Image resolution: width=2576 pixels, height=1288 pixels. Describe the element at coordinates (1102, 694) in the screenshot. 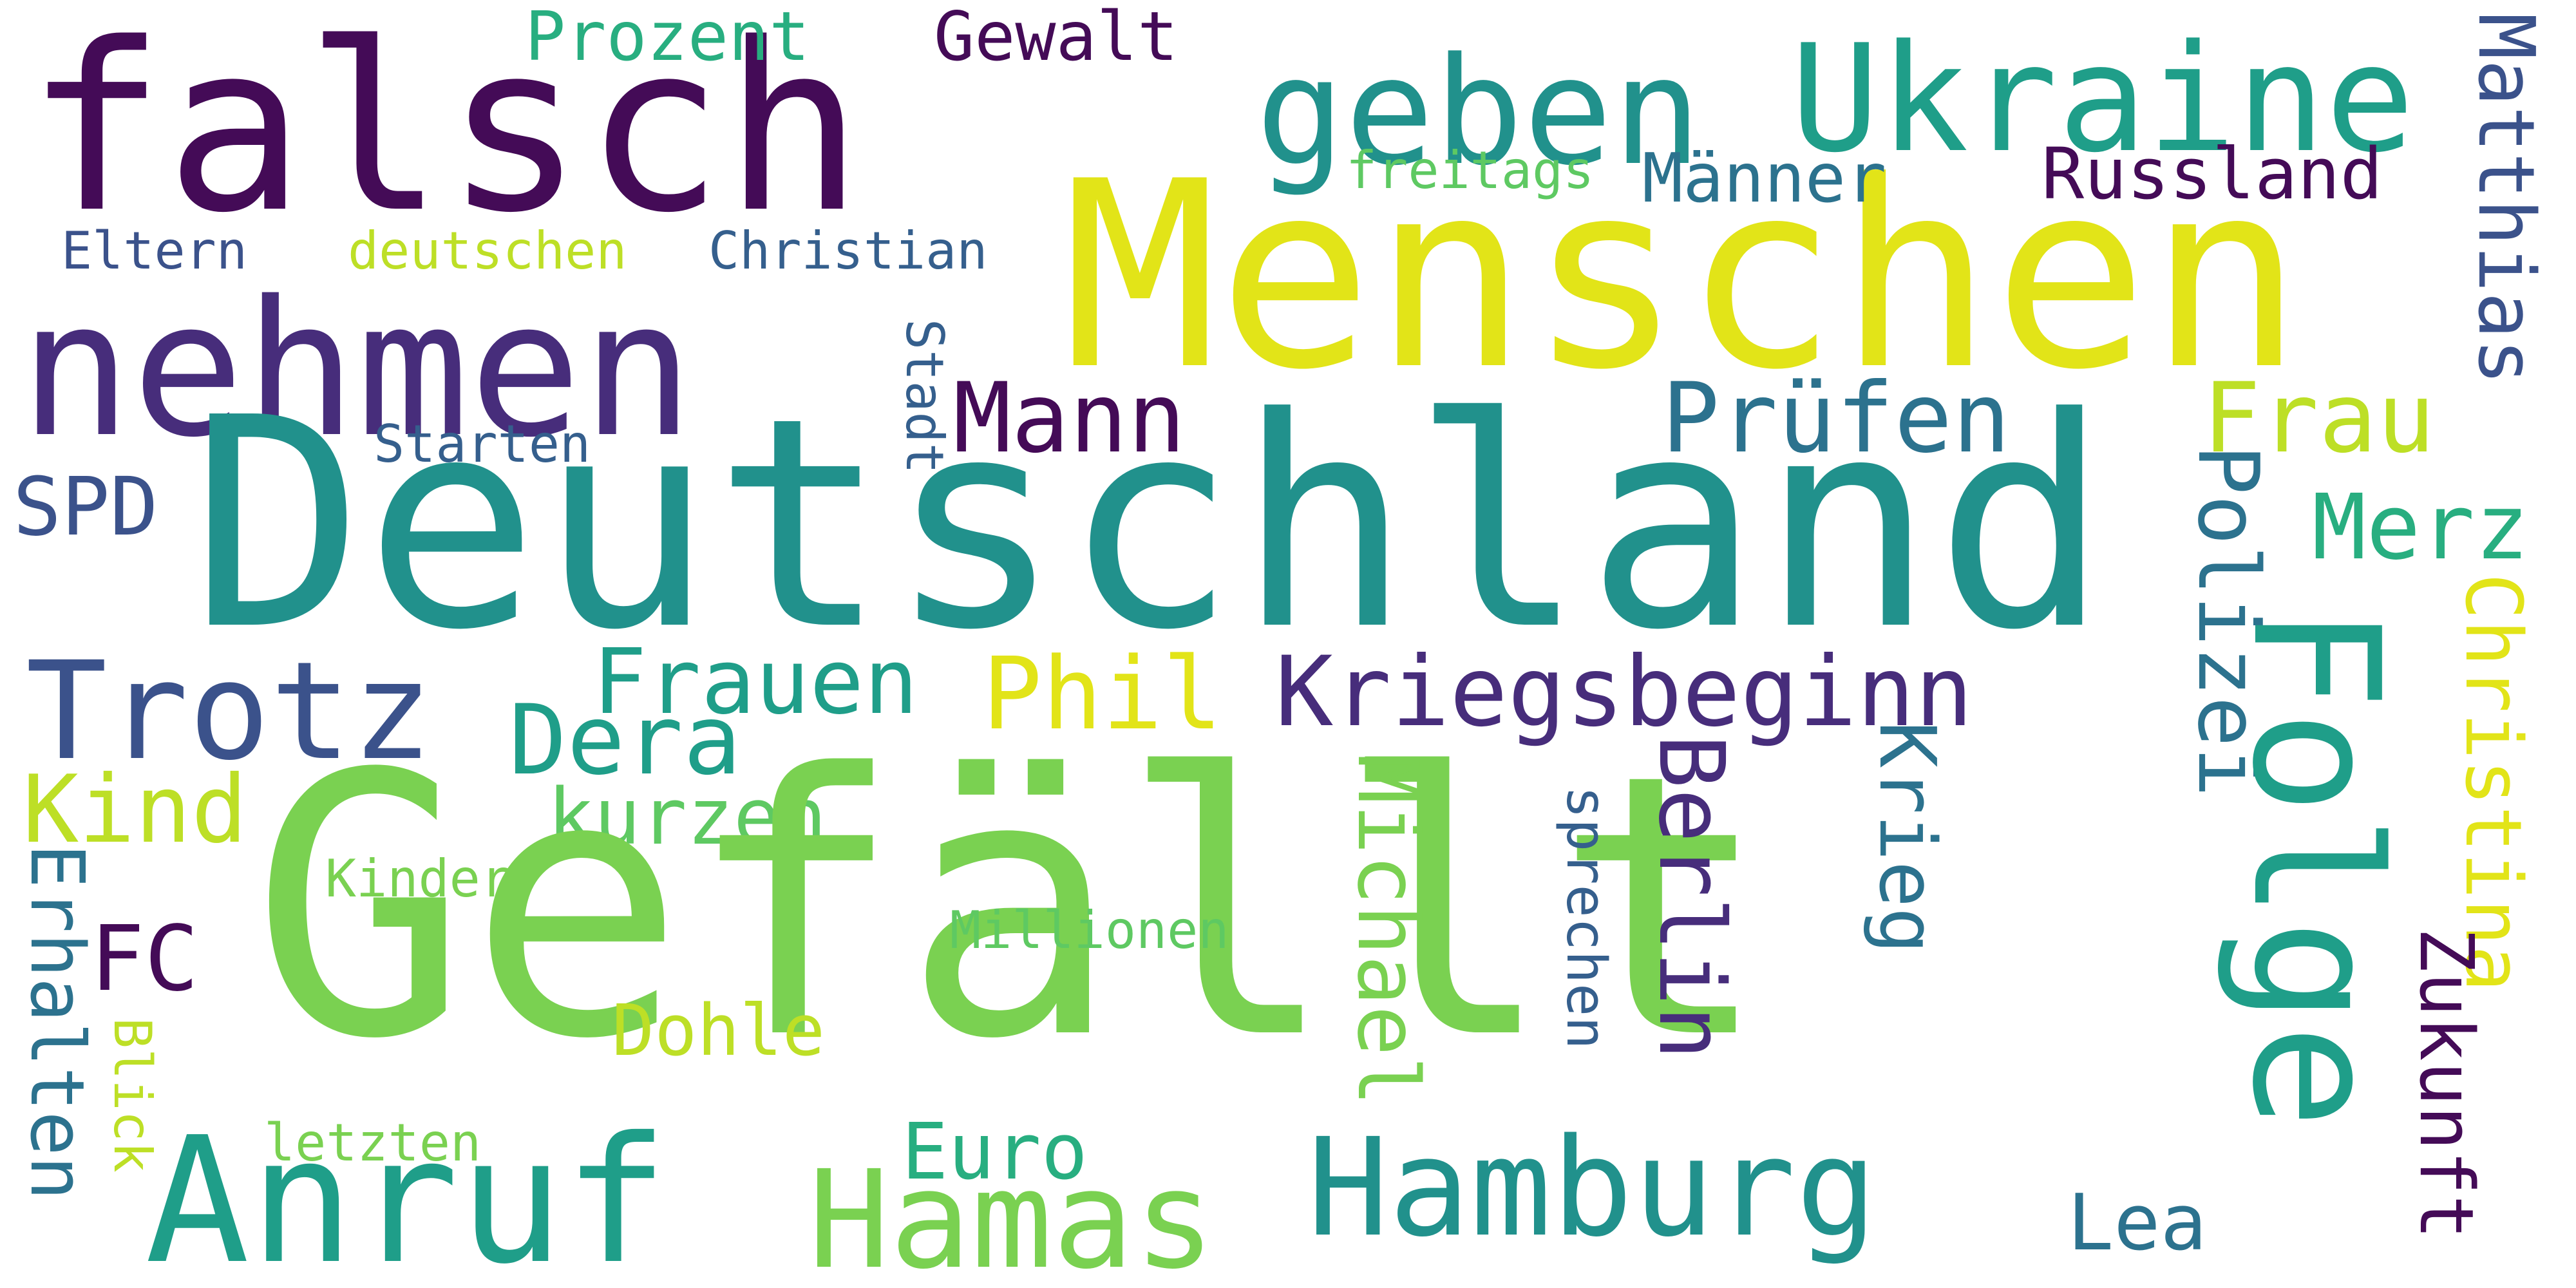

I see `word-phil: Phil` at that location.